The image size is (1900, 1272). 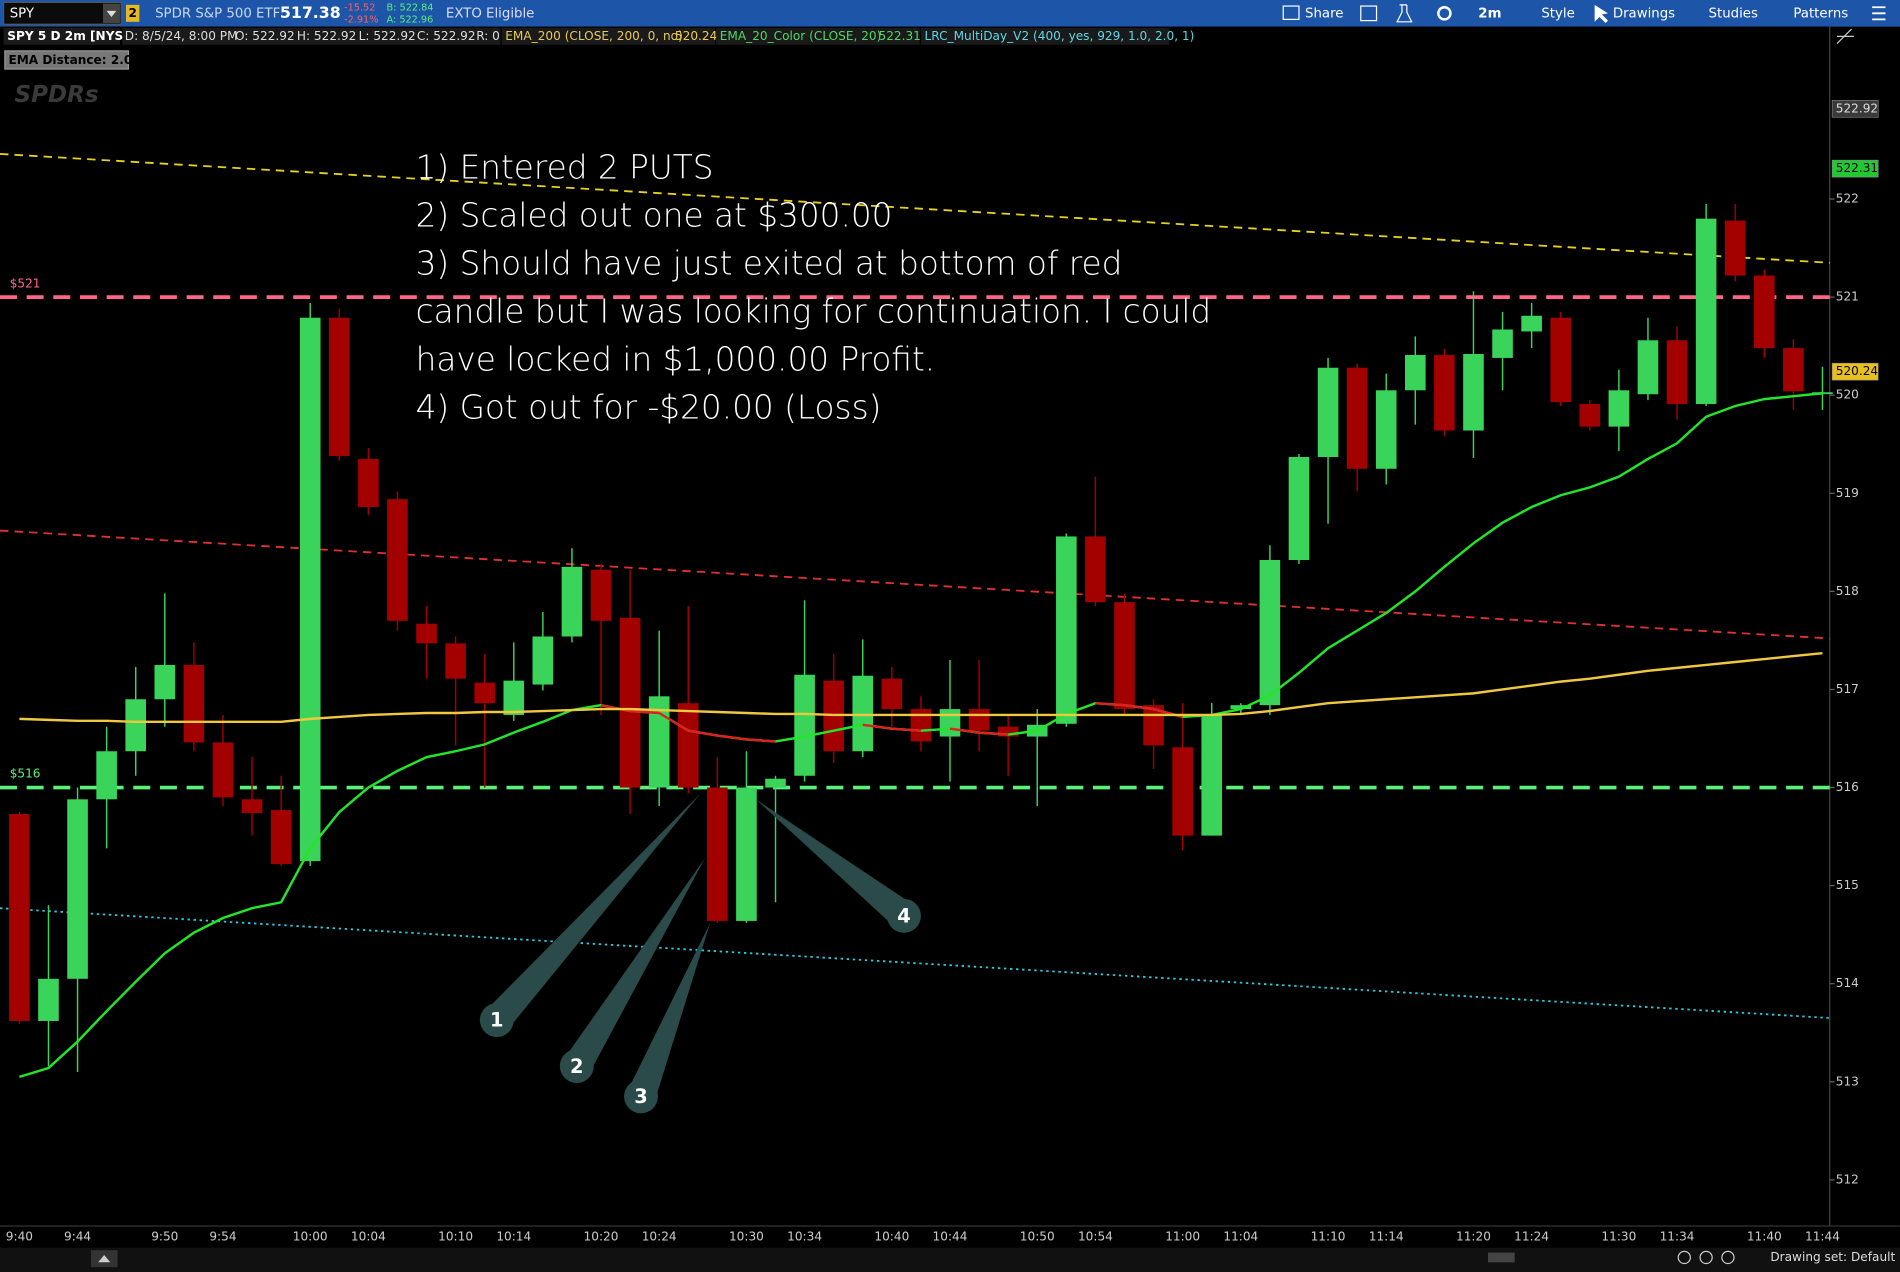 What do you see at coordinates (1404, 13) in the screenshot?
I see `flask-icon` at bounding box center [1404, 13].